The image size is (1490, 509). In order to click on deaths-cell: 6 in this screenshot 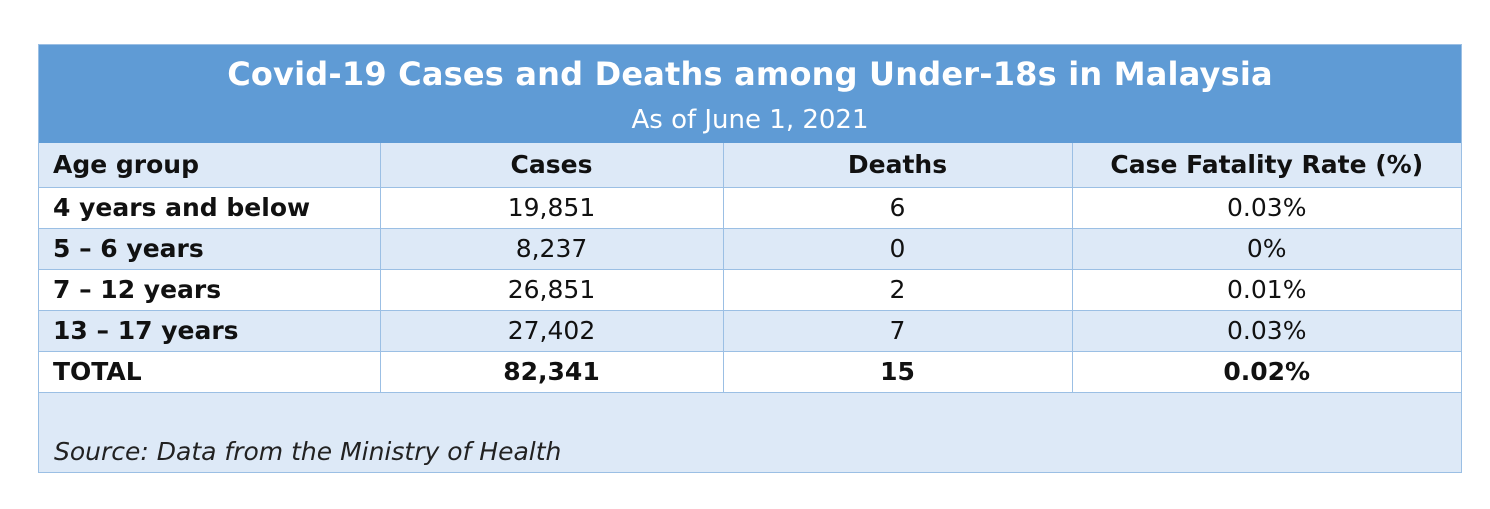, I will do `click(898, 208)`.